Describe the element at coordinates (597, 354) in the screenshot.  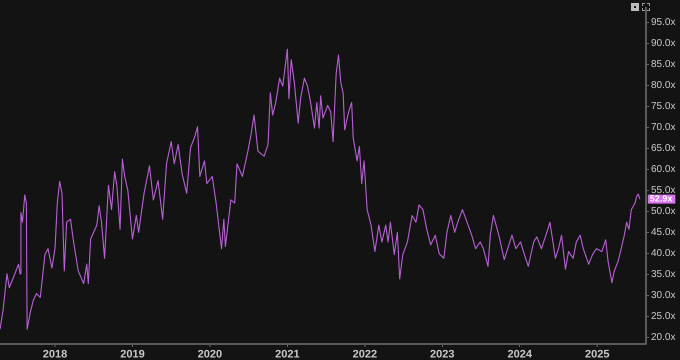
I see `x-tick-label: 2025` at that location.